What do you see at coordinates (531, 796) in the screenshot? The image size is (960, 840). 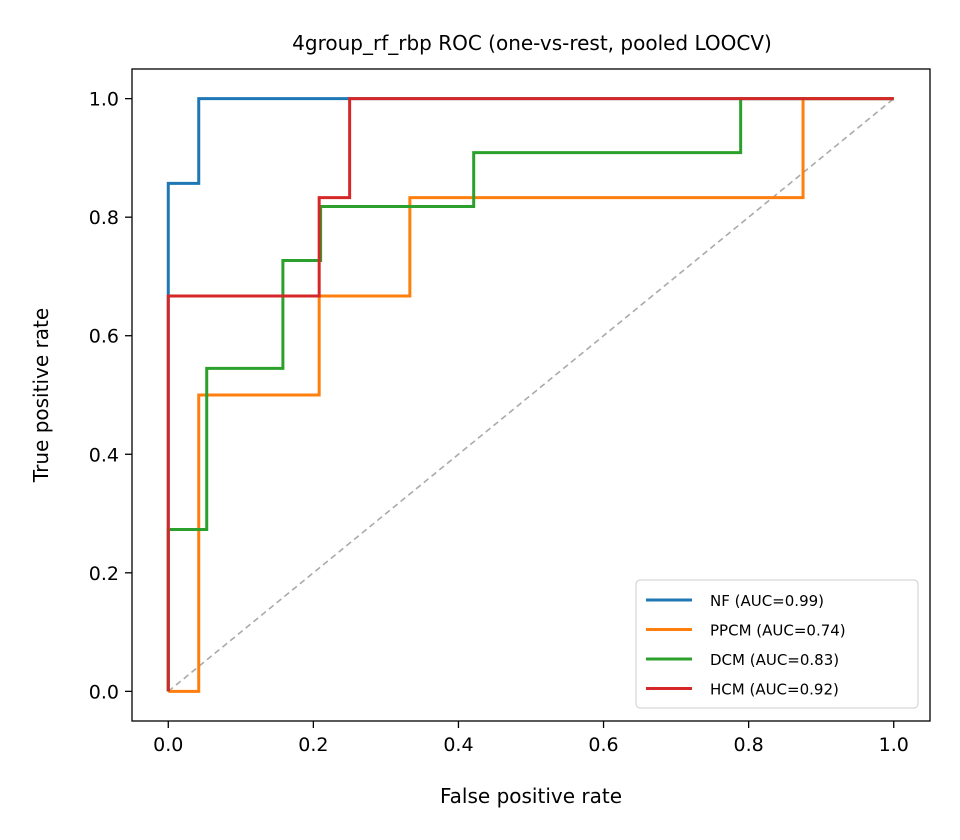 I see `x-axis-label: False positive rate` at bounding box center [531, 796].